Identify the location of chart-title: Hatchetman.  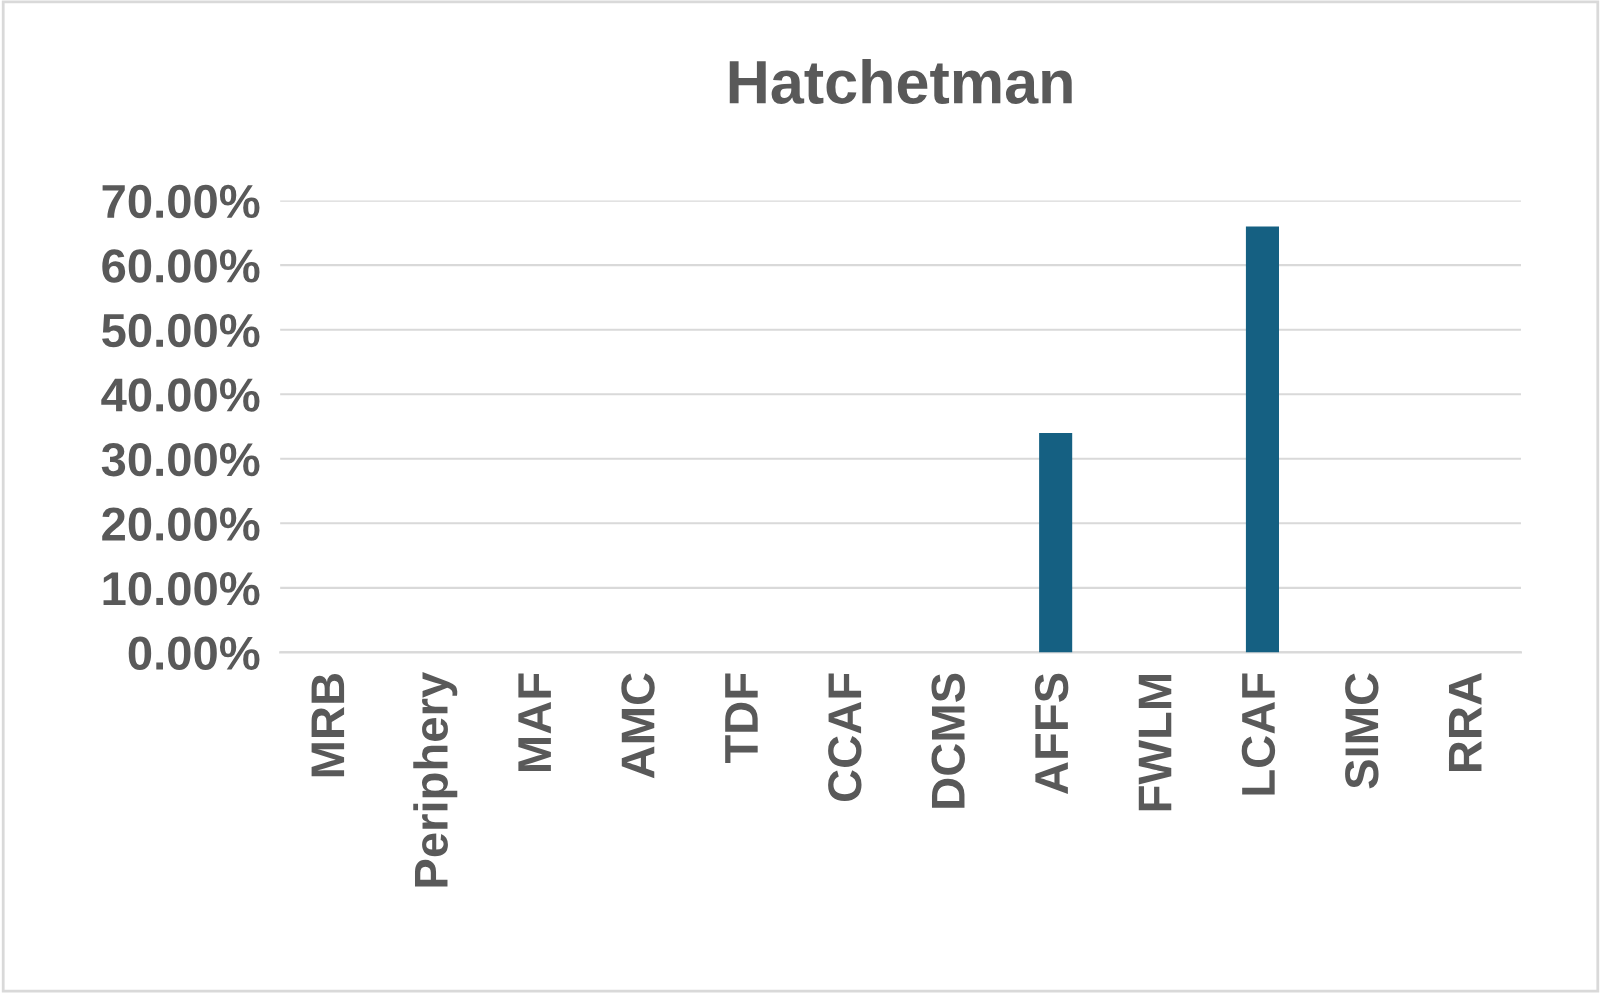
(900, 81).